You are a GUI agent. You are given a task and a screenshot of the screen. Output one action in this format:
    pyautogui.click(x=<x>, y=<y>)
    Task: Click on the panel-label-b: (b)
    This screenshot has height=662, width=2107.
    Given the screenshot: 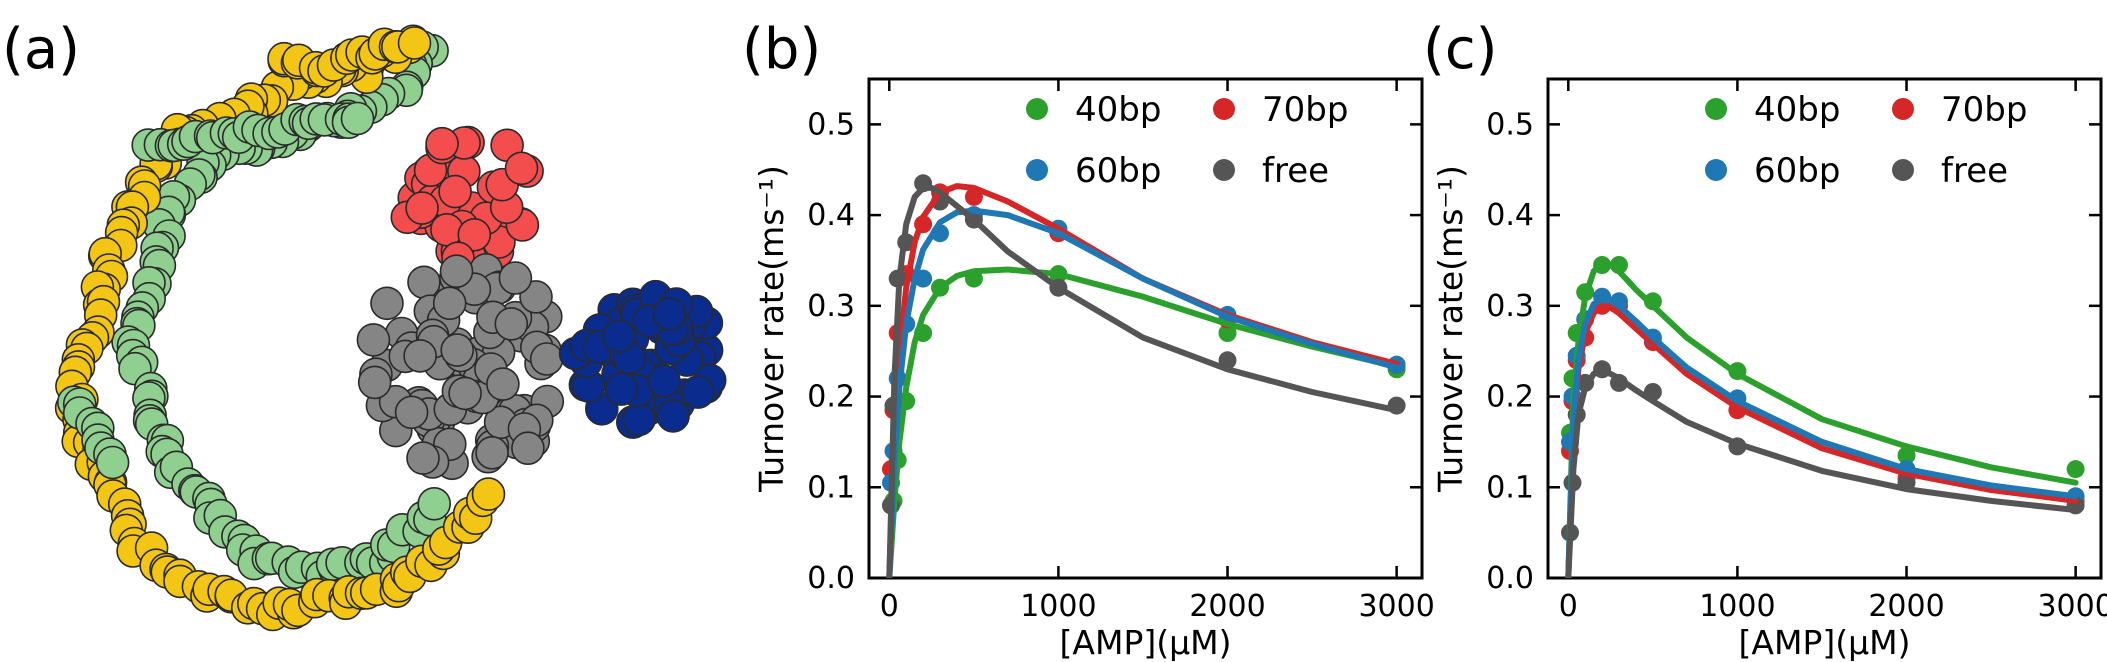 What is the action you would take?
    pyautogui.click(x=781, y=49)
    